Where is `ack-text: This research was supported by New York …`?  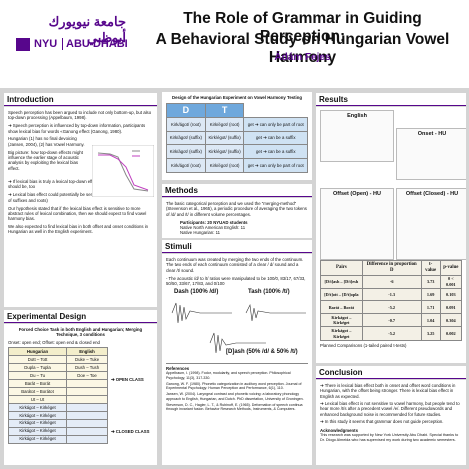 ack-text: This research was supported by New York … is located at coordinates (389, 437).